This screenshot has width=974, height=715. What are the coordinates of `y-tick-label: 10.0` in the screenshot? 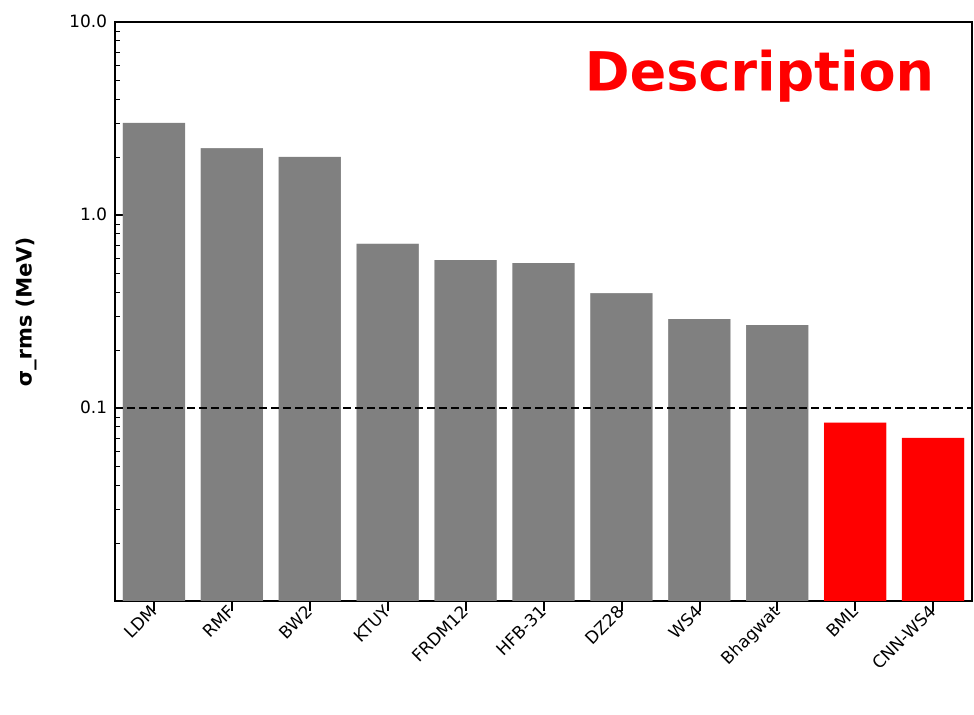 It's located at (88, 22).